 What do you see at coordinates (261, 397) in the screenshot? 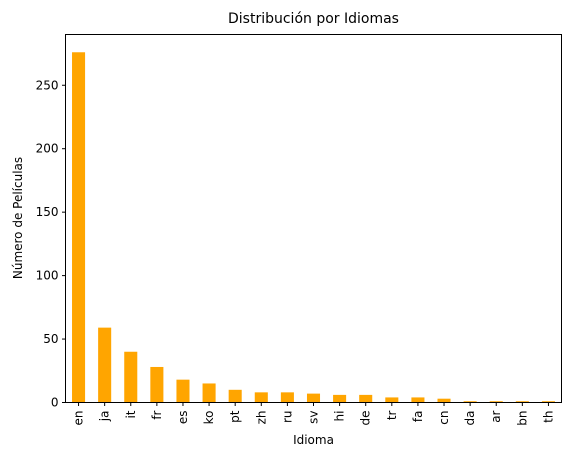
I see `bar-zh` at bounding box center [261, 397].